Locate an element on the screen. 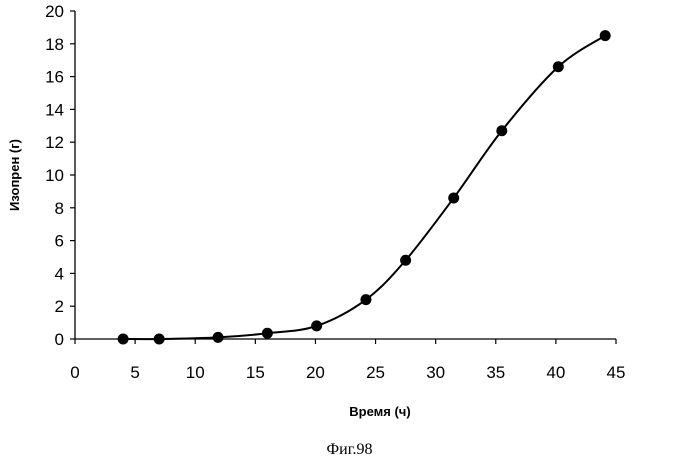 This screenshot has width=699, height=466. y-tick-label: 18 is located at coordinates (54, 44).